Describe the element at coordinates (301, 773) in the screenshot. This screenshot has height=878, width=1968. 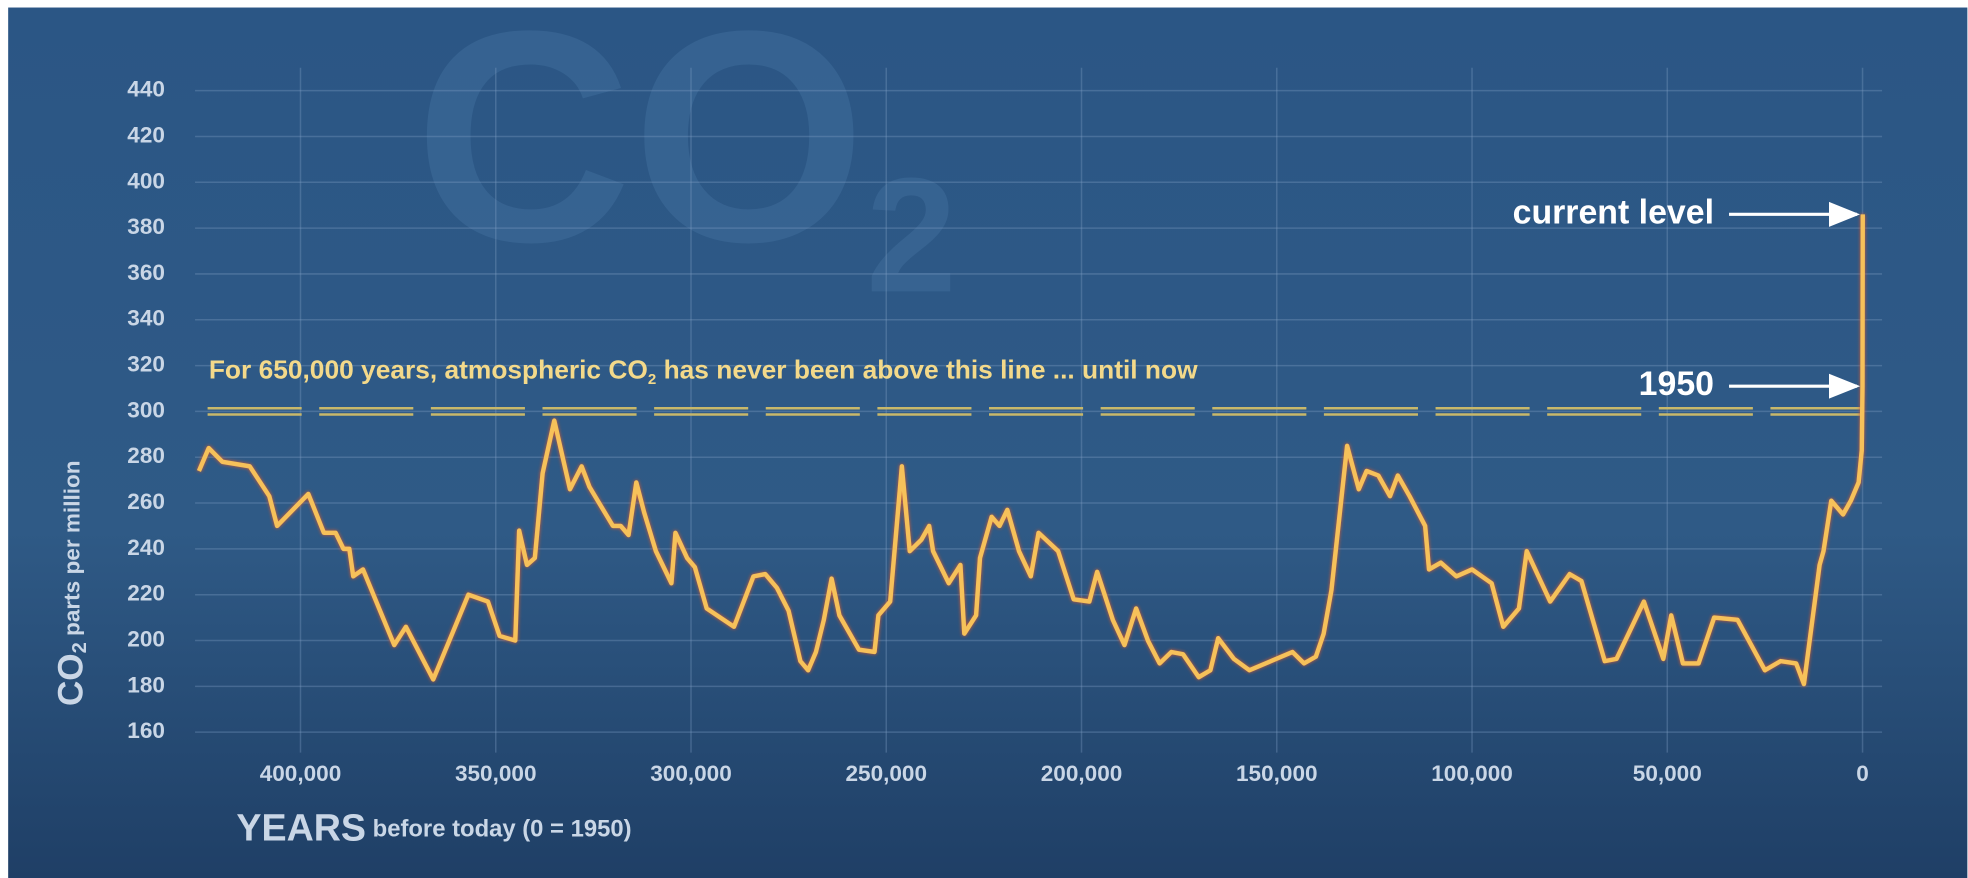
I see `x-tick-label: 400,000` at that location.